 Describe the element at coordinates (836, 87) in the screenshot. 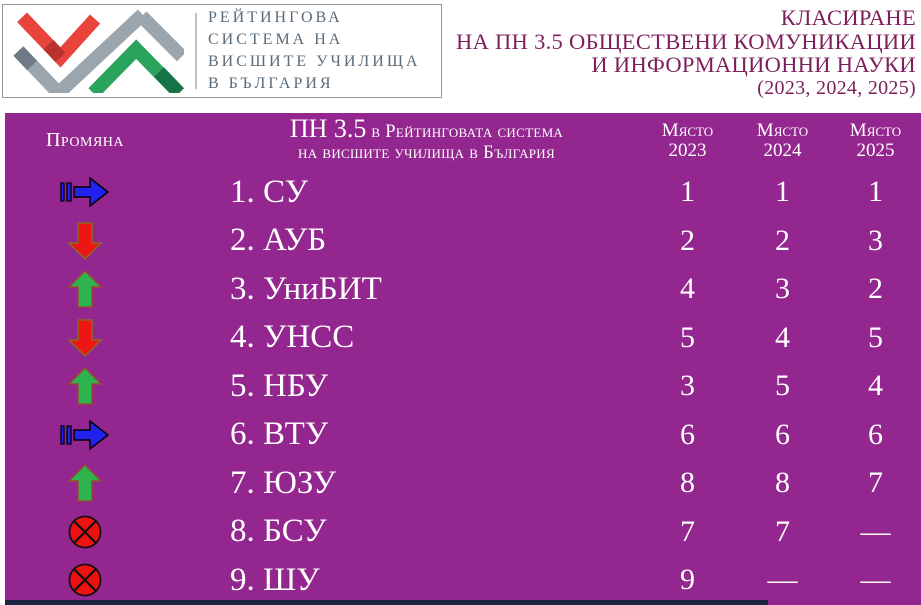

I see `title-years: (2023, 2024, 2025)` at that location.